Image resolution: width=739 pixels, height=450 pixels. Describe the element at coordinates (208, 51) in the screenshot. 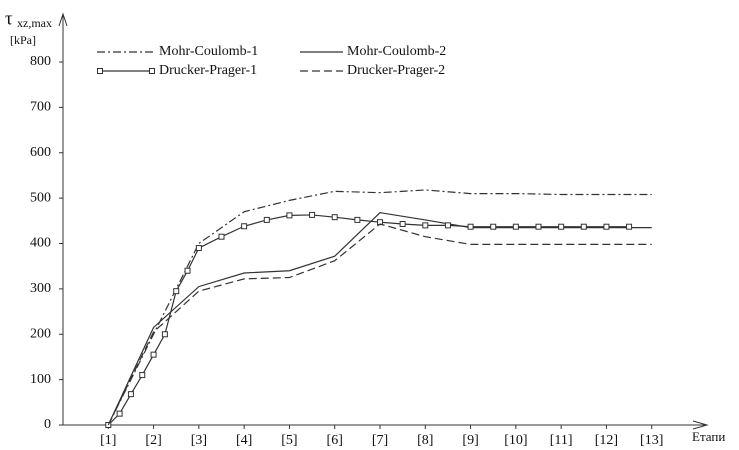

I see `legend-label: Mohr-Coulomb-1` at that location.